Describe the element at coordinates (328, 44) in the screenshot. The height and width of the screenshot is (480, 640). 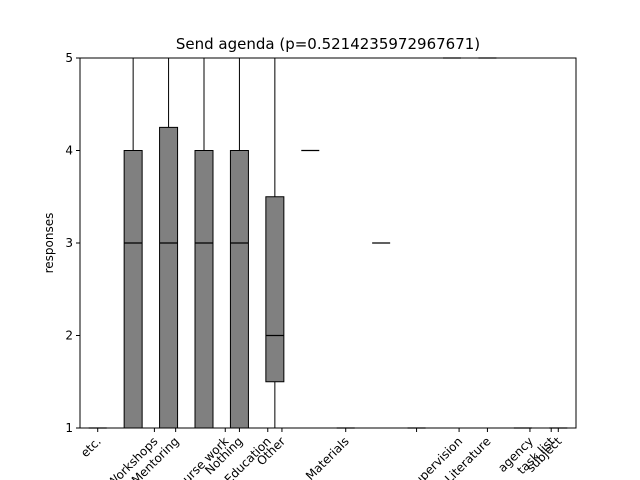
I see `chart-title: Send agenda (p=0.5214235972967671)` at that location.